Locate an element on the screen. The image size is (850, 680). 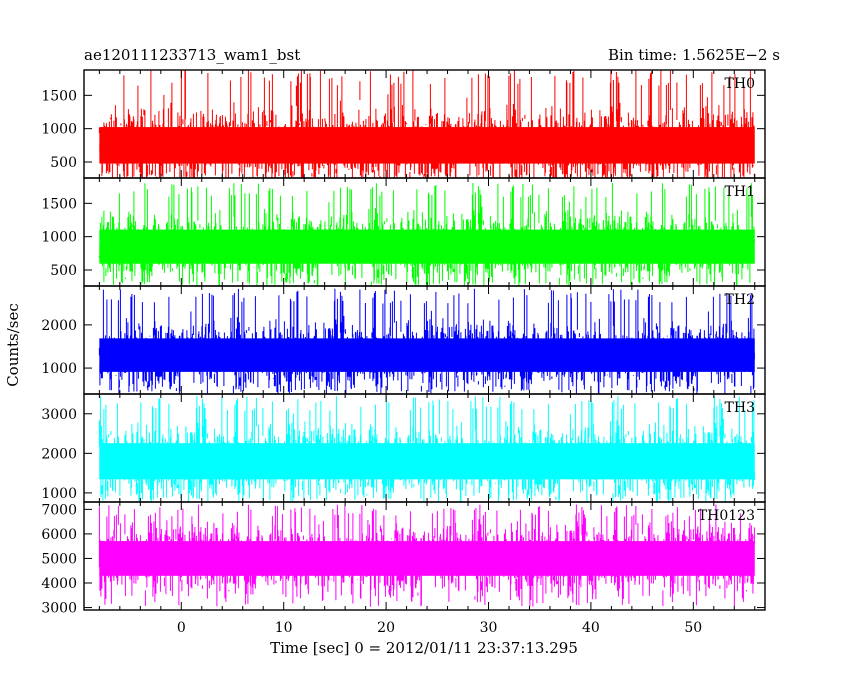
x-tick-label: 0 is located at coordinates (181, 628).